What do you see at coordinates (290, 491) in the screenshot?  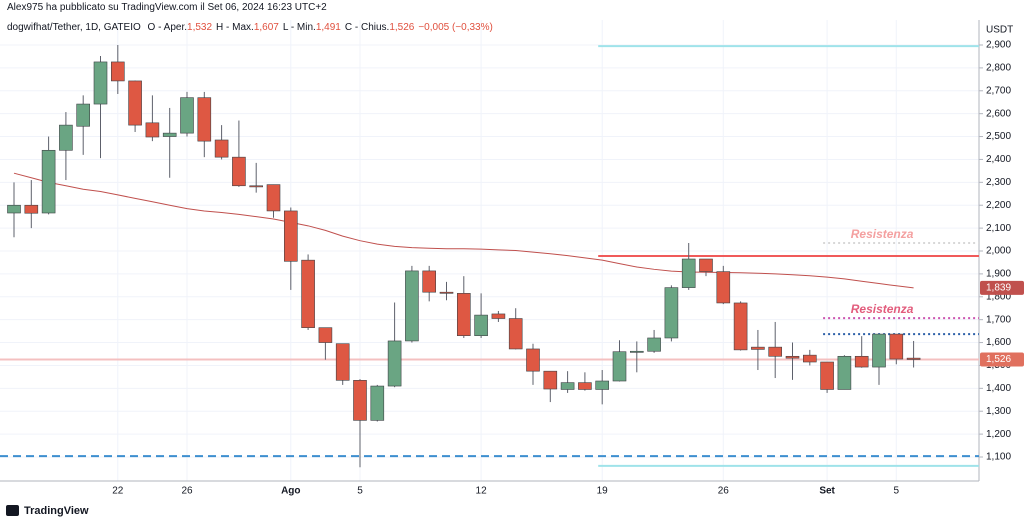 I see `x-tick-label: Ago` at bounding box center [290, 491].